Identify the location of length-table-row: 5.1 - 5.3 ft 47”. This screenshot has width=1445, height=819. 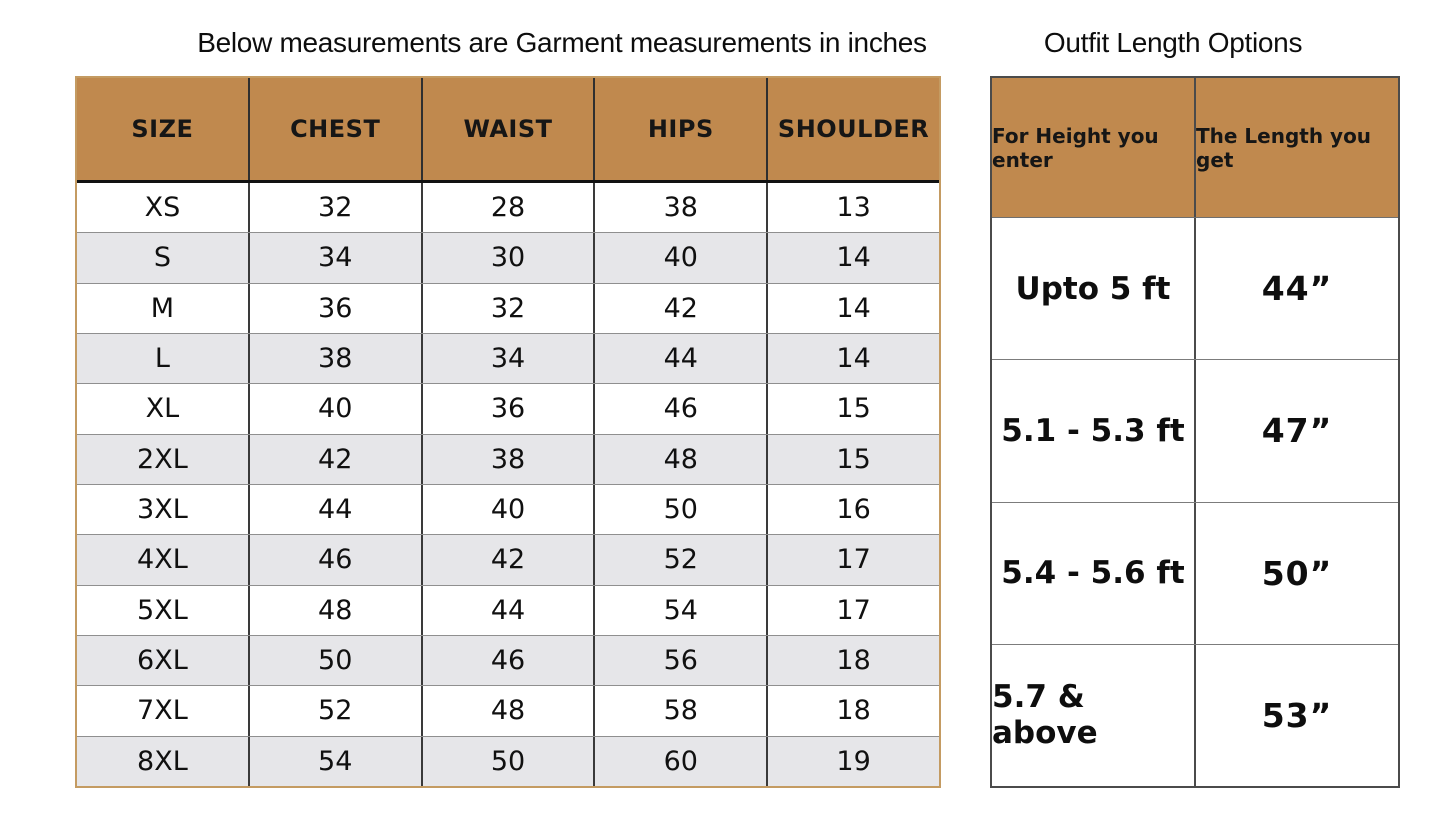
(1195, 430).